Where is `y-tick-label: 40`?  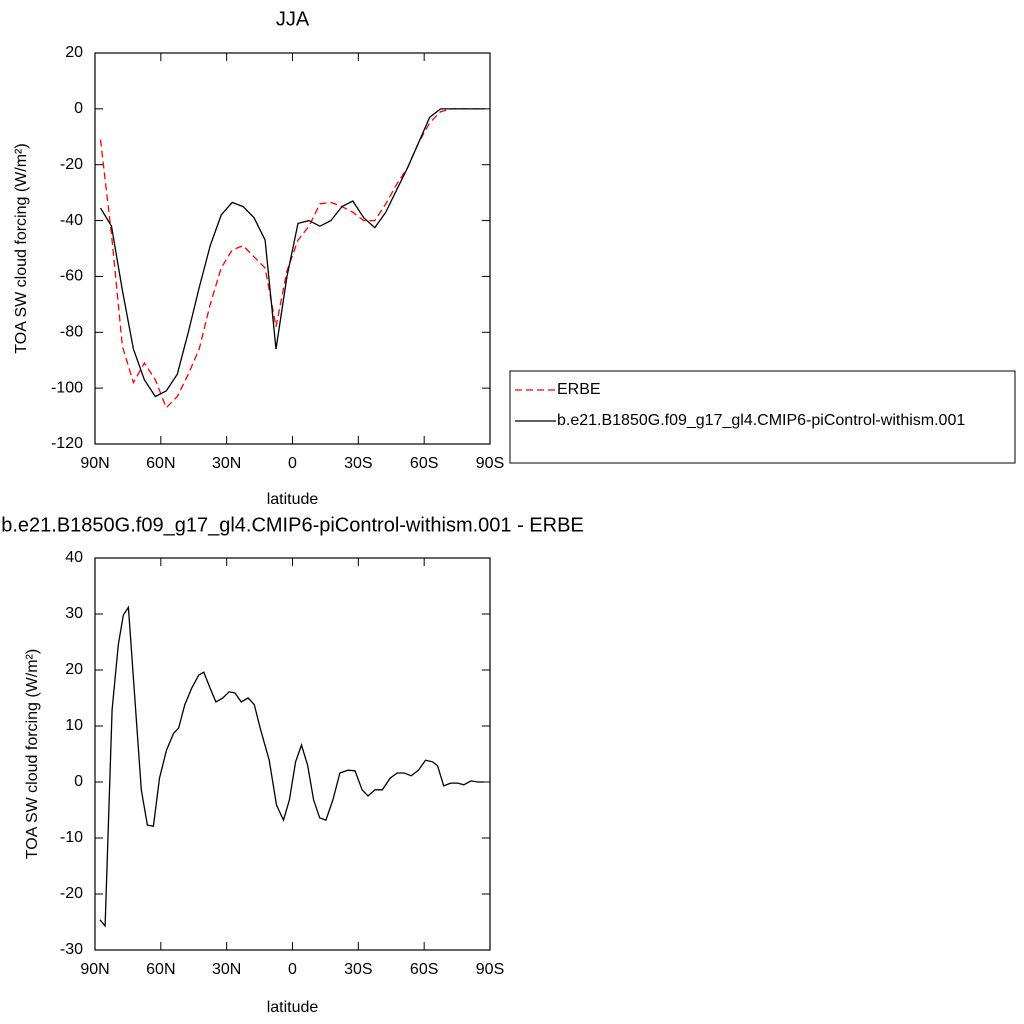
y-tick-label: 40 is located at coordinates (74, 557).